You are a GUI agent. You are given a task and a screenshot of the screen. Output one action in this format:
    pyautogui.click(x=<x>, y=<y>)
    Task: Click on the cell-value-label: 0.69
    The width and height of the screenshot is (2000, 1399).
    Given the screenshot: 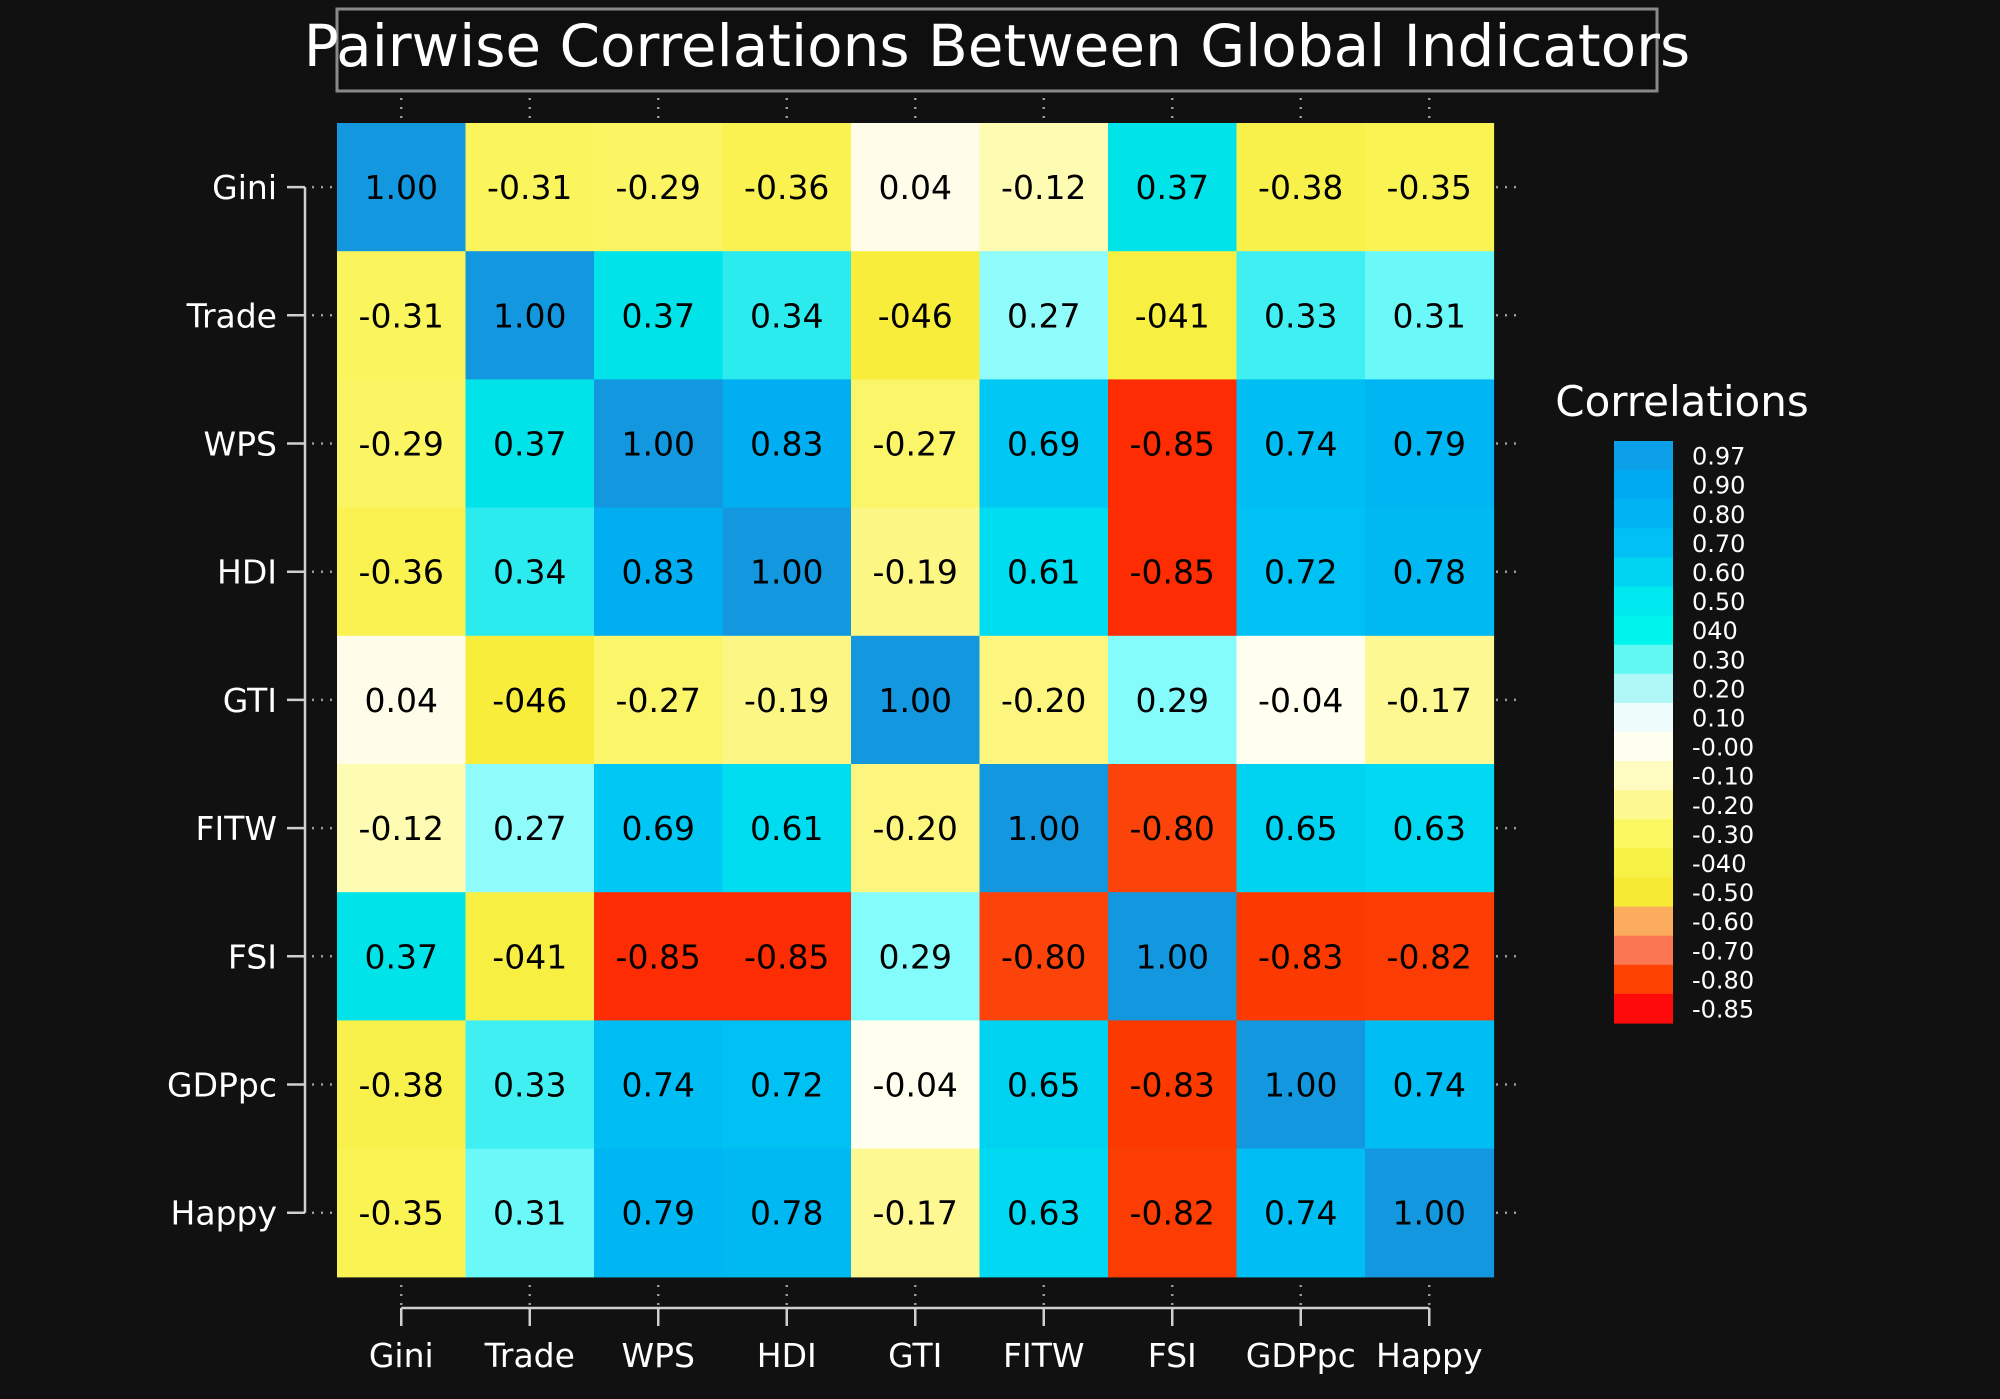 What is the action you would take?
    pyautogui.click(x=658, y=828)
    